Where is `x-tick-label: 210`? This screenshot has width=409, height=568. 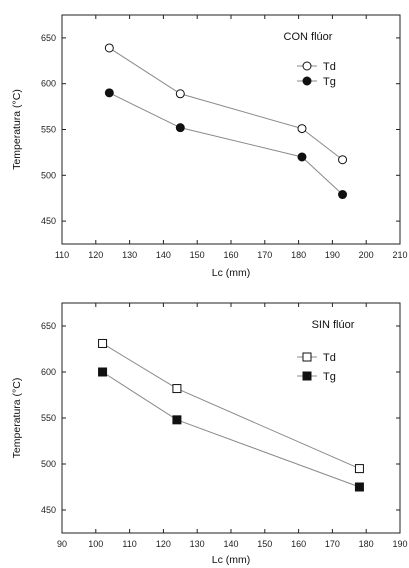
x-tick-label: 210 is located at coordinates (399, 255).